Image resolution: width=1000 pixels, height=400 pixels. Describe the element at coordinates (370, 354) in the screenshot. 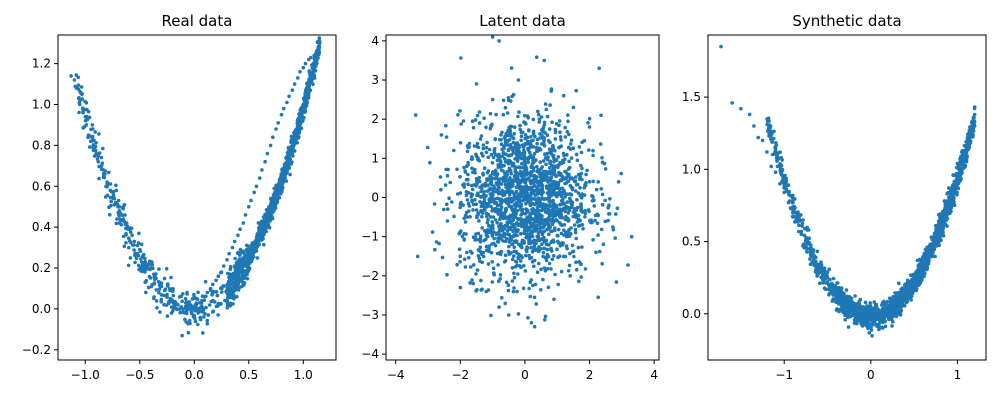

I see `y-tick-label: −4` at that location.